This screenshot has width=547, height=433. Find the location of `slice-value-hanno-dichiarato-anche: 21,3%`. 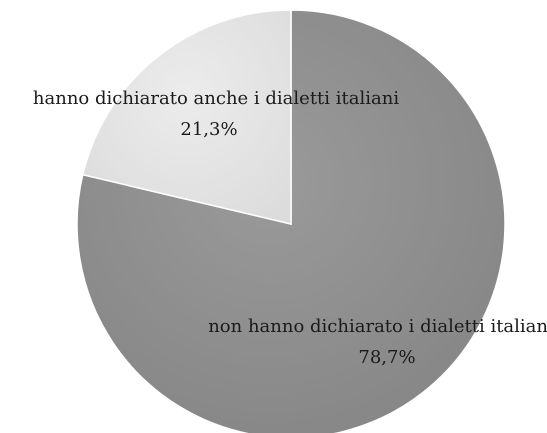

slice-value-hanno-dichiarato-anche: 21,3% is located at coordinates (208, 129).